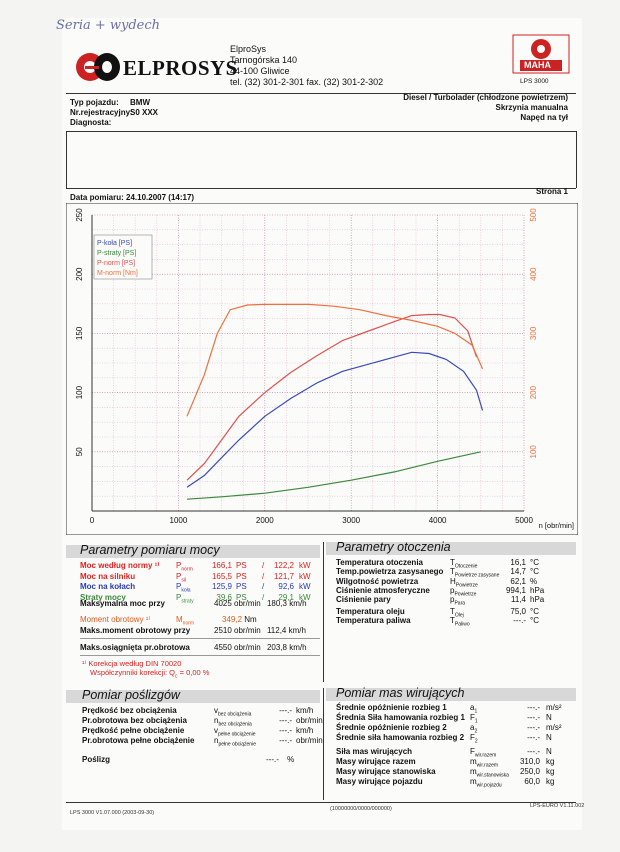 The image size is (620, 852). I want to click on vehicle-type-label: Typ pojazdu:, so click(94, 102).